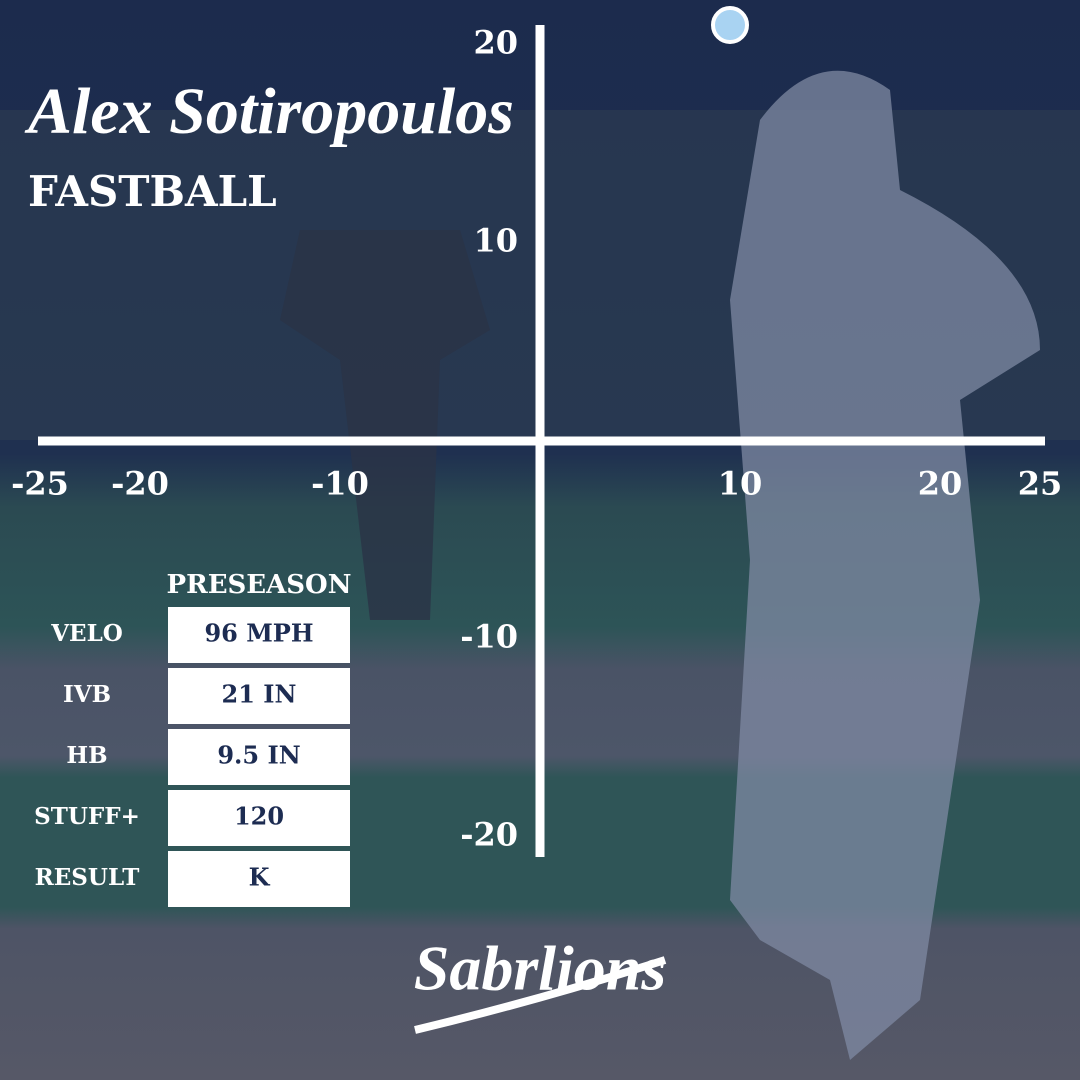 The image size is (1080, 1080). What do you see at coordinates (385, 425) in the screenshot?
I see `umpire-silhouette` at bounding box center [385, 425].